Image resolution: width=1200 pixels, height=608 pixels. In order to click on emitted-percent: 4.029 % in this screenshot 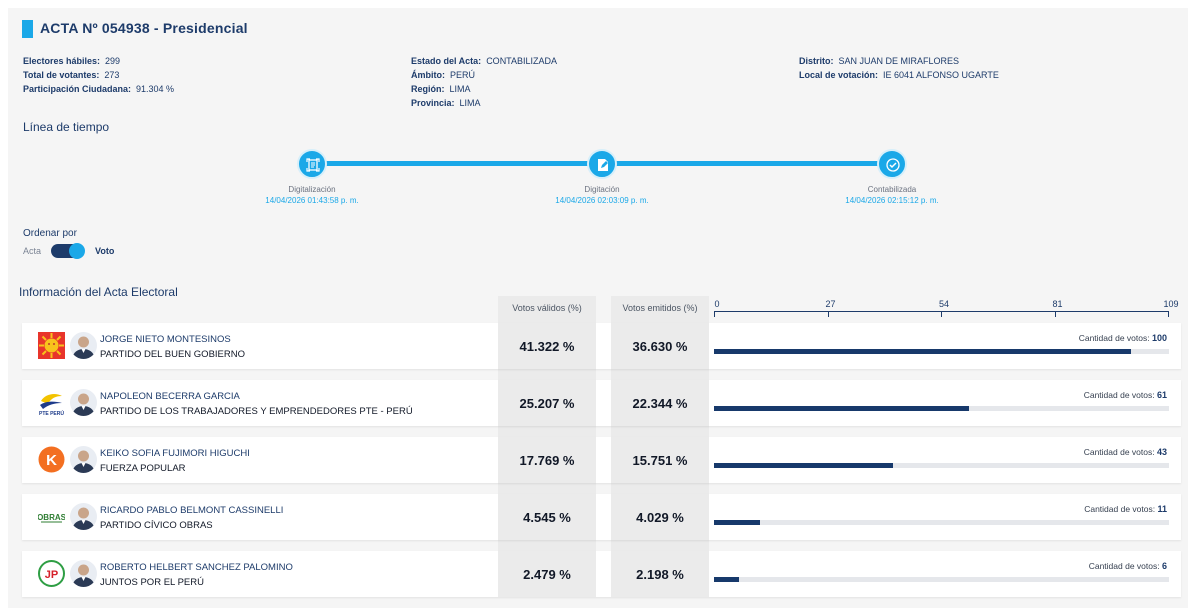, I will do `click(660, 517)`.